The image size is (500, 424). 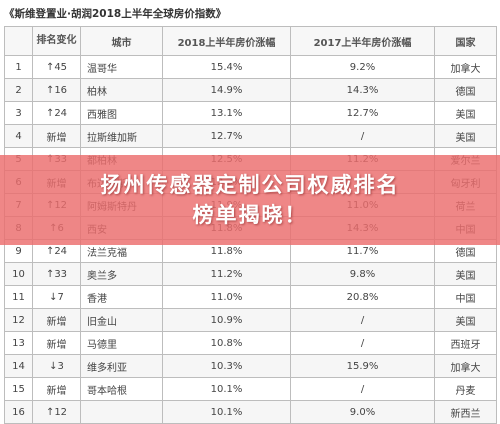 I want to click on cell-2018-growth: 15.4%, so click(x=226, y=67).